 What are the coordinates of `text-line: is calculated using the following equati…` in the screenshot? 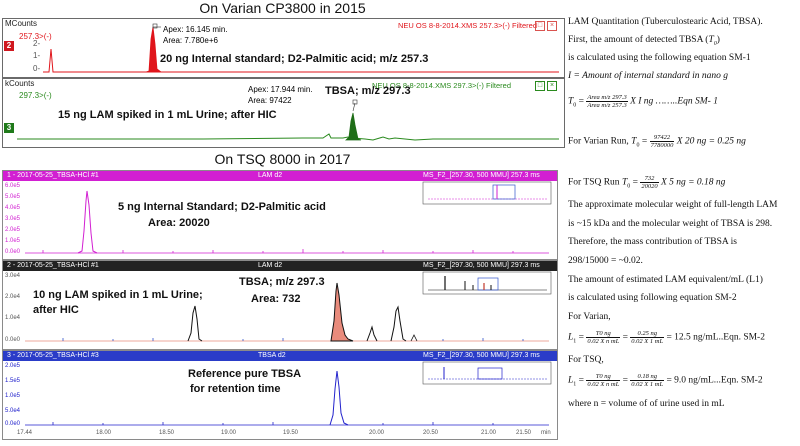 It's located at (659, 58).